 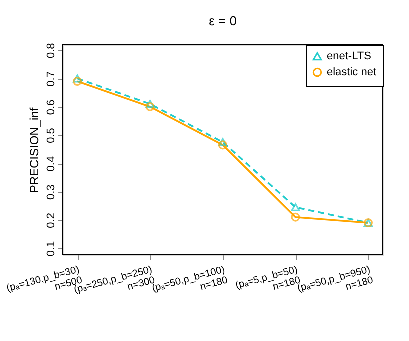 I want to click on legend-label: enet-LTS, so click(x=349, y=56).